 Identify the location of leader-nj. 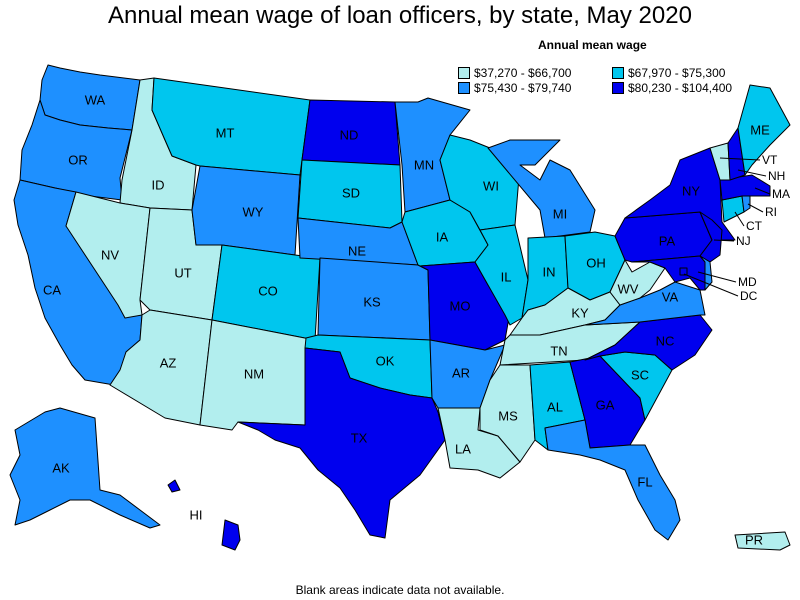
(724, 240).